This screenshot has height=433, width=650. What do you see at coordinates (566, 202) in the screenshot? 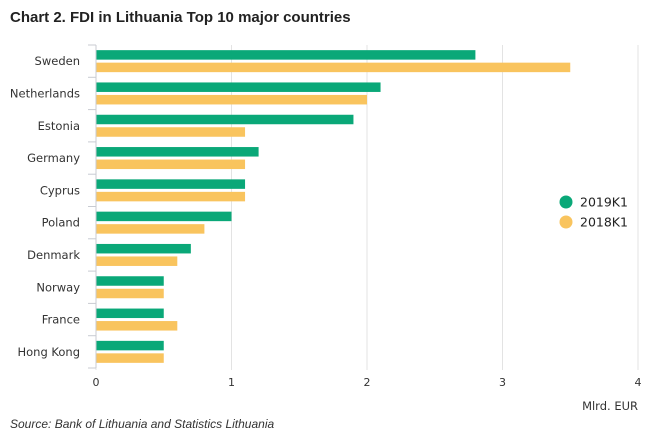
I see `legend-swatch-2019k1` at bounding box center [566, 202].